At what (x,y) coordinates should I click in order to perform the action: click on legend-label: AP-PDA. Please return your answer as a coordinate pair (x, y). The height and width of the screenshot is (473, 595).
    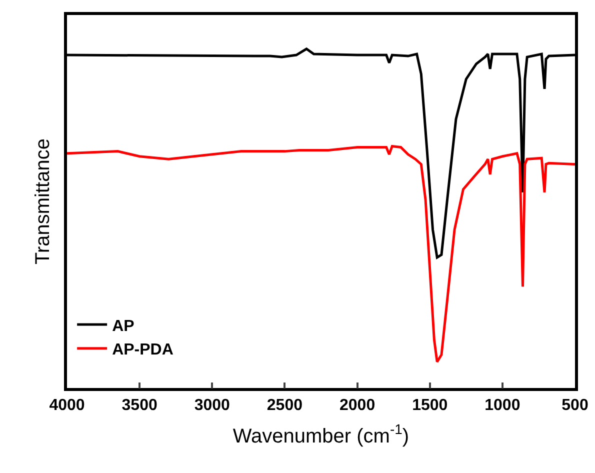
    Looking at the image, I should click on (143, 350).